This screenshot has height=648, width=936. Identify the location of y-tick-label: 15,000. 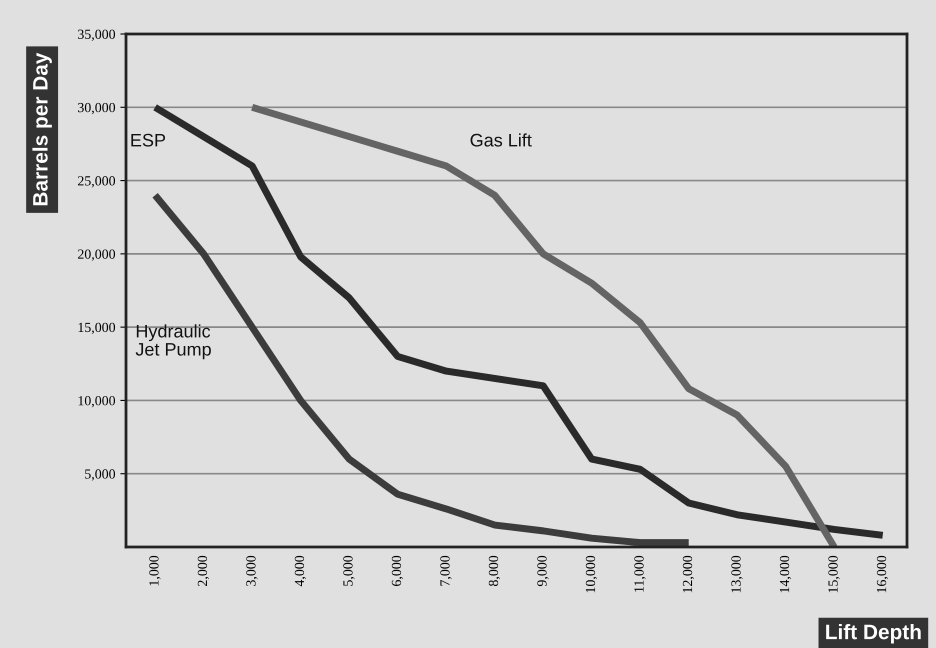
(97, 328).